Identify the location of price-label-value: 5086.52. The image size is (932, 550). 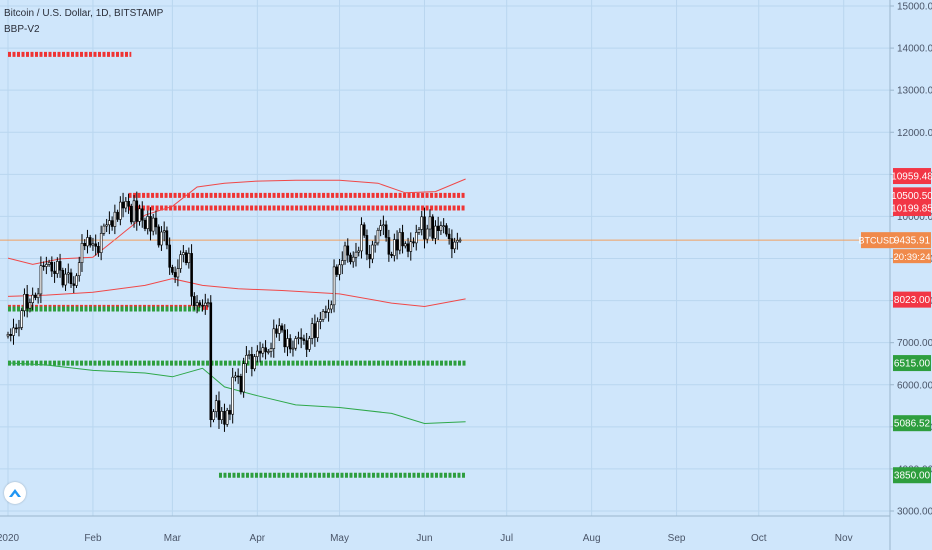
(912, 424).